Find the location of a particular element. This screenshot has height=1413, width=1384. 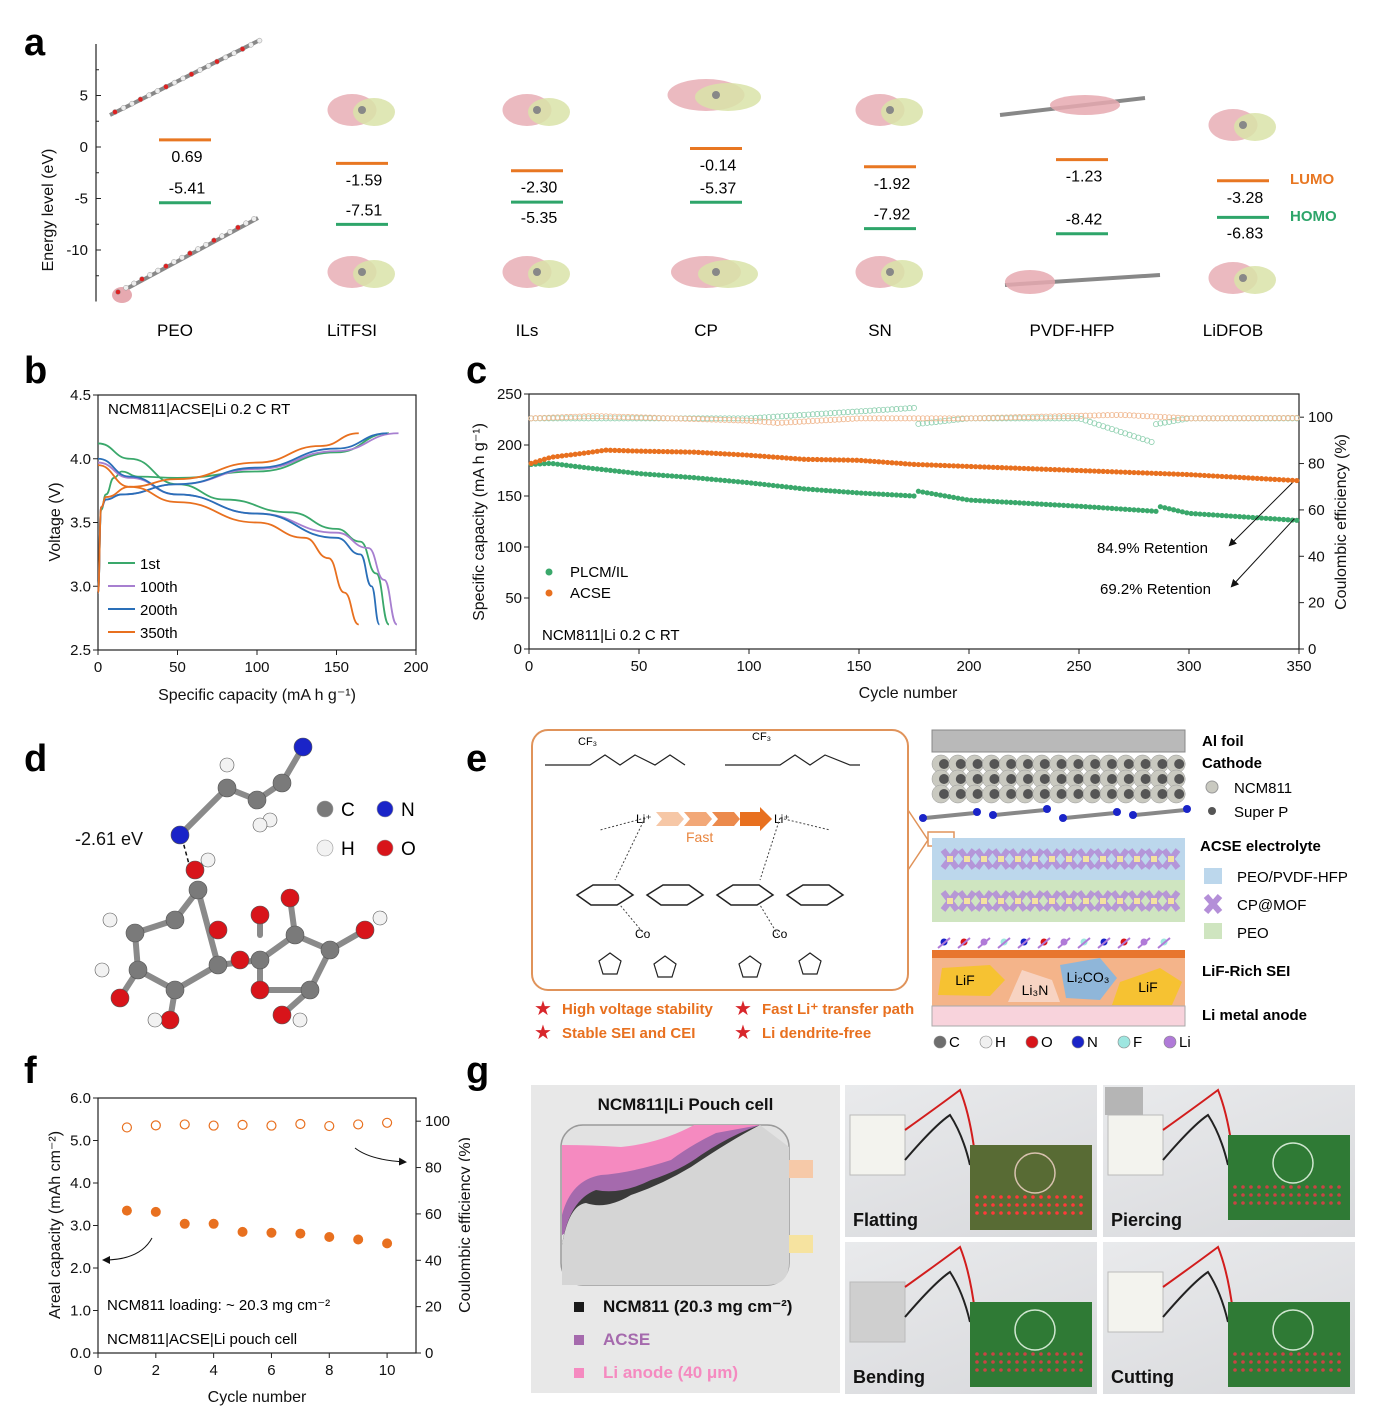

n-atom is located at coordinates (1133, 815).